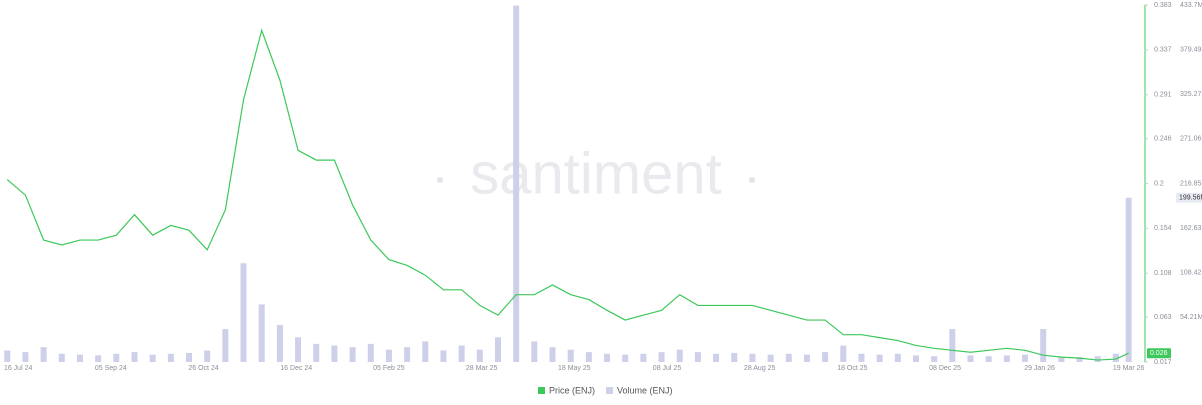 This screenshot has width=1202, height=405. Describe the element at coordinates (945, 368) in the screenshot. I see `x-tick-label: 08 Dec 25` at that location.